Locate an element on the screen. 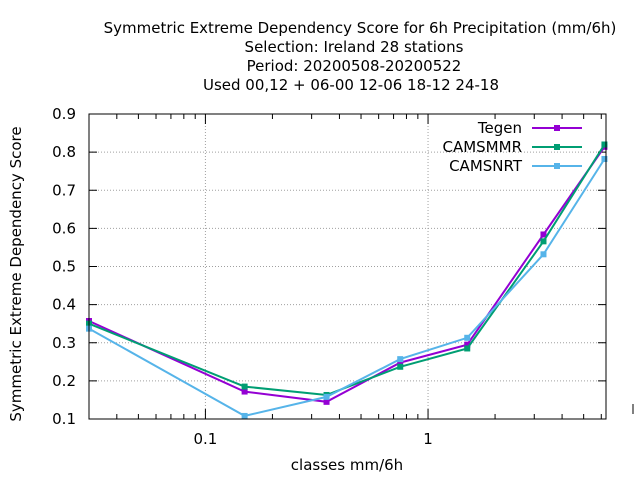  y-tick-label: 0.7 is located at coordinates (64, 190).